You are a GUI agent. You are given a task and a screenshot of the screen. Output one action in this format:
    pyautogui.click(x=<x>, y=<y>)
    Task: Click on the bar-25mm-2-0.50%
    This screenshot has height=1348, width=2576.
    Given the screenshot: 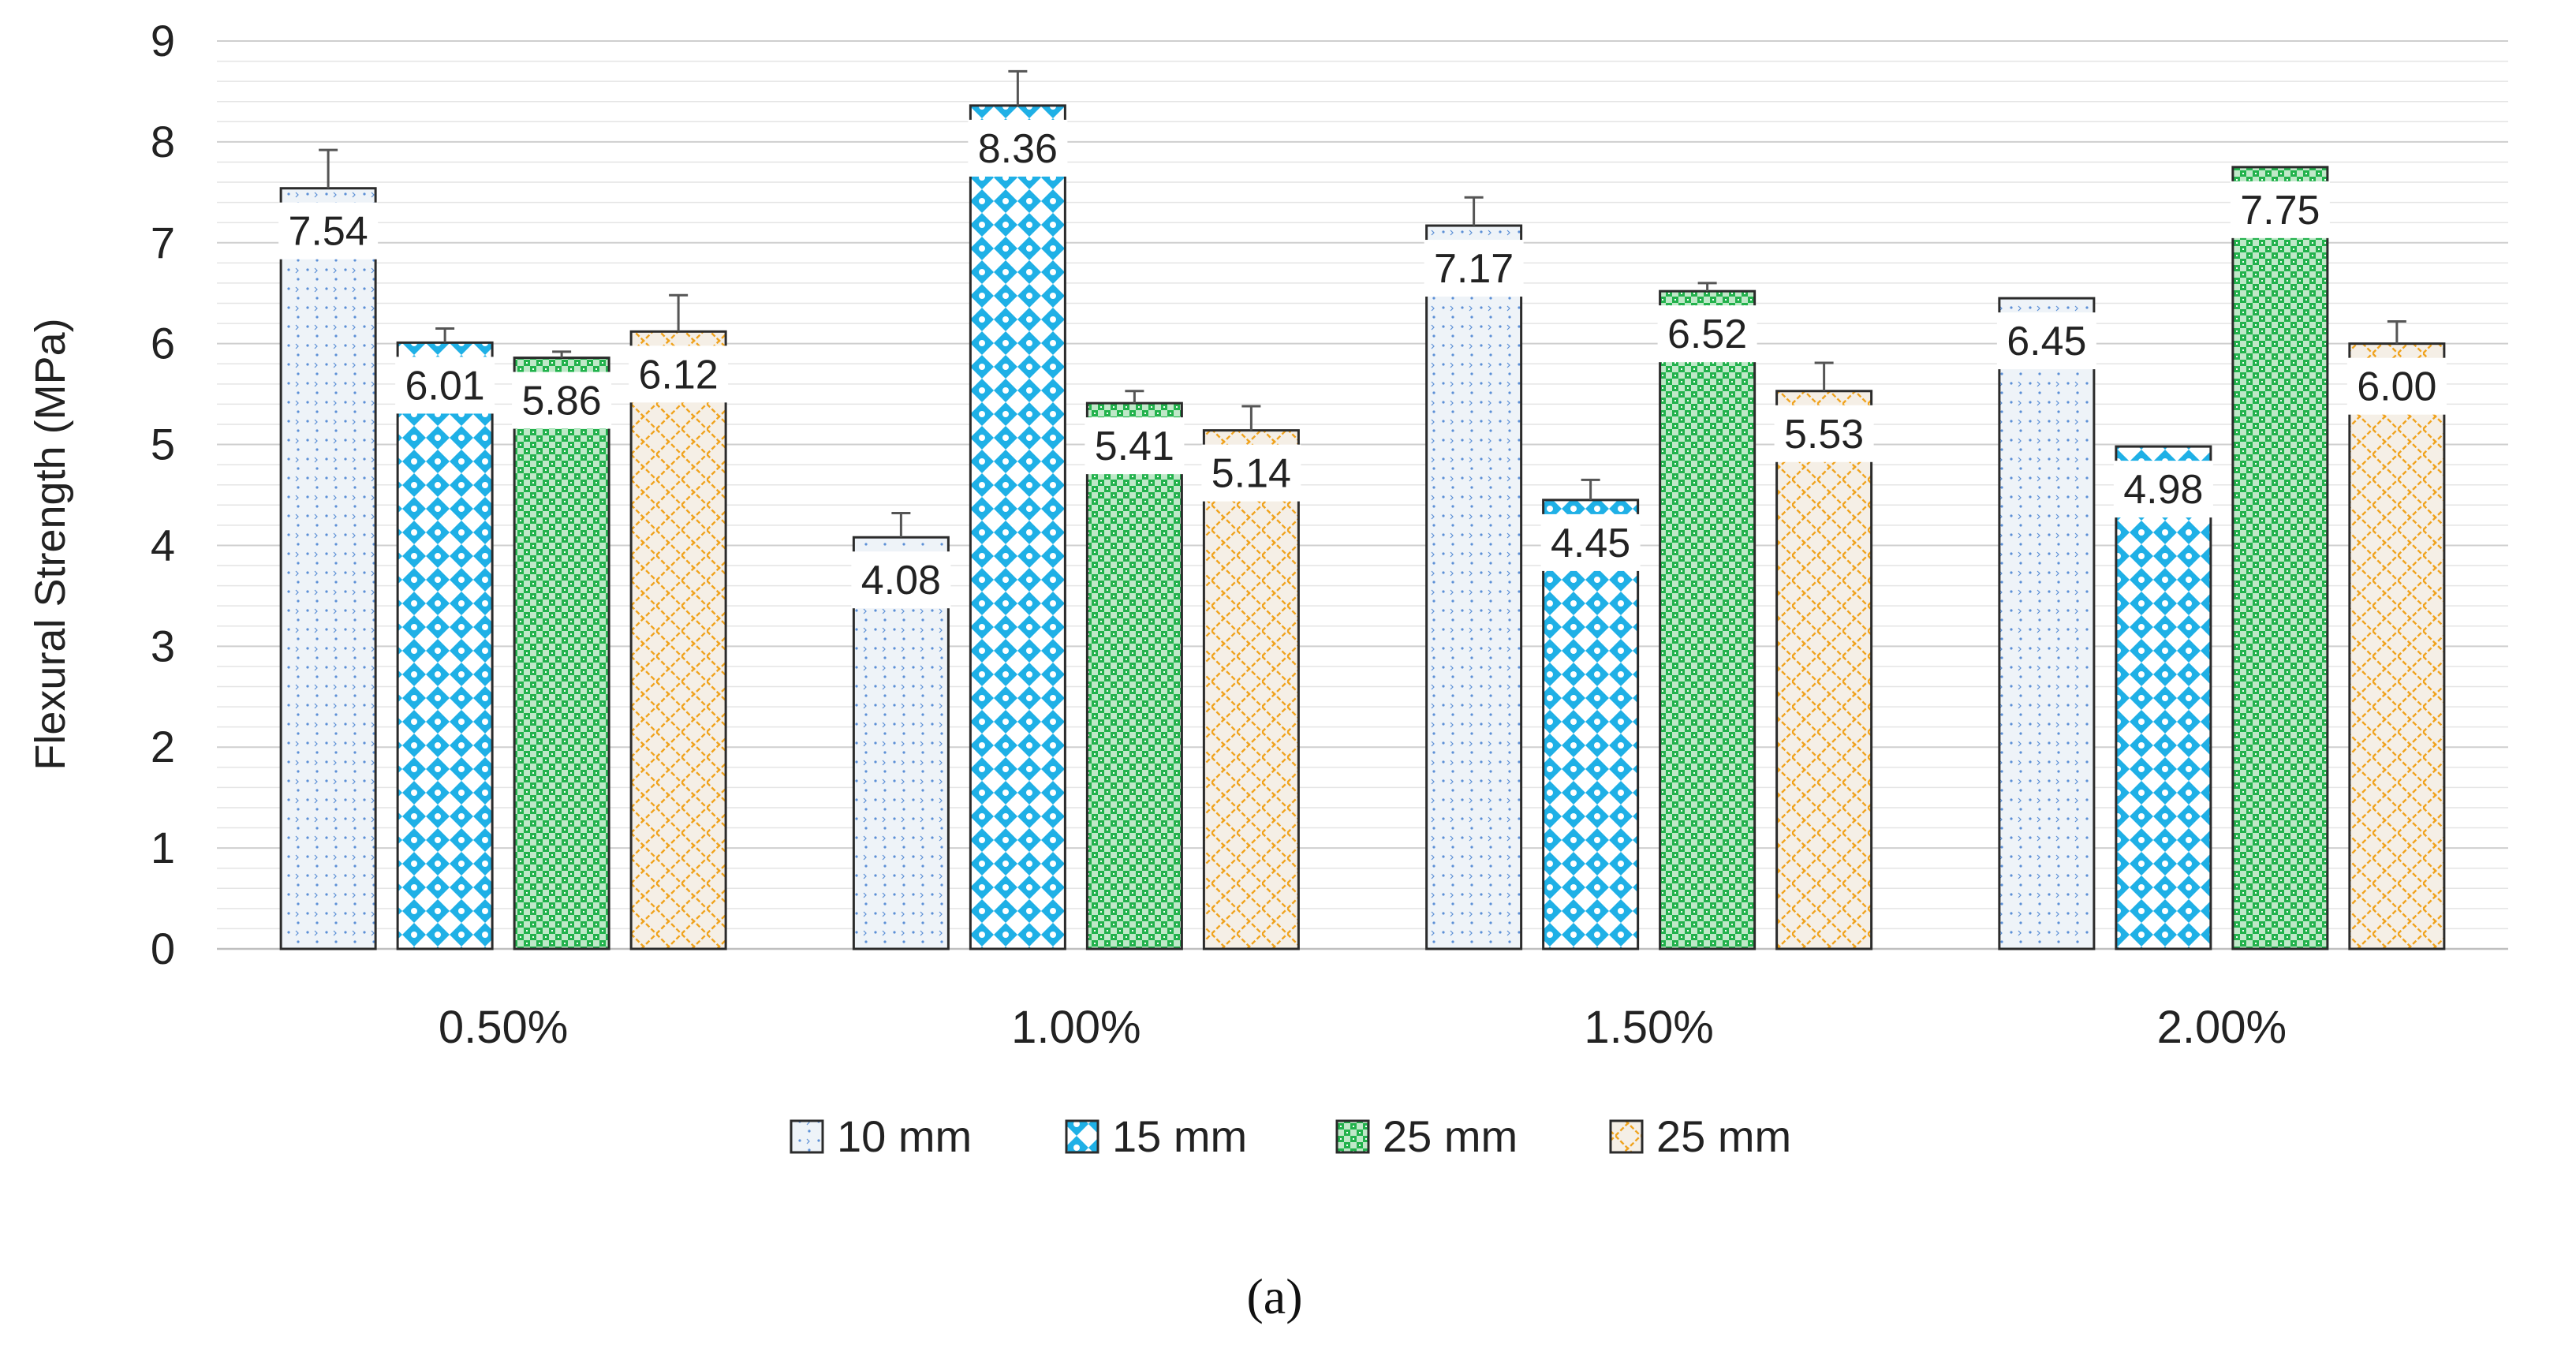 What is the action you would take?
    pyautogui.click(x=561, y=653)
    